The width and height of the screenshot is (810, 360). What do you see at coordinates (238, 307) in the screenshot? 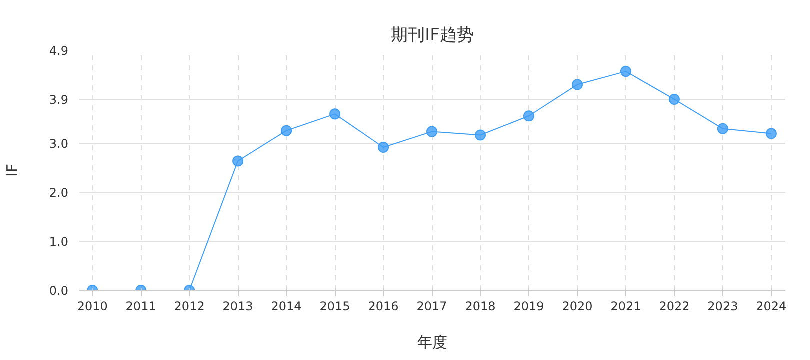
I see `x-tick-label: 2013` at bounding box center [238, 307].